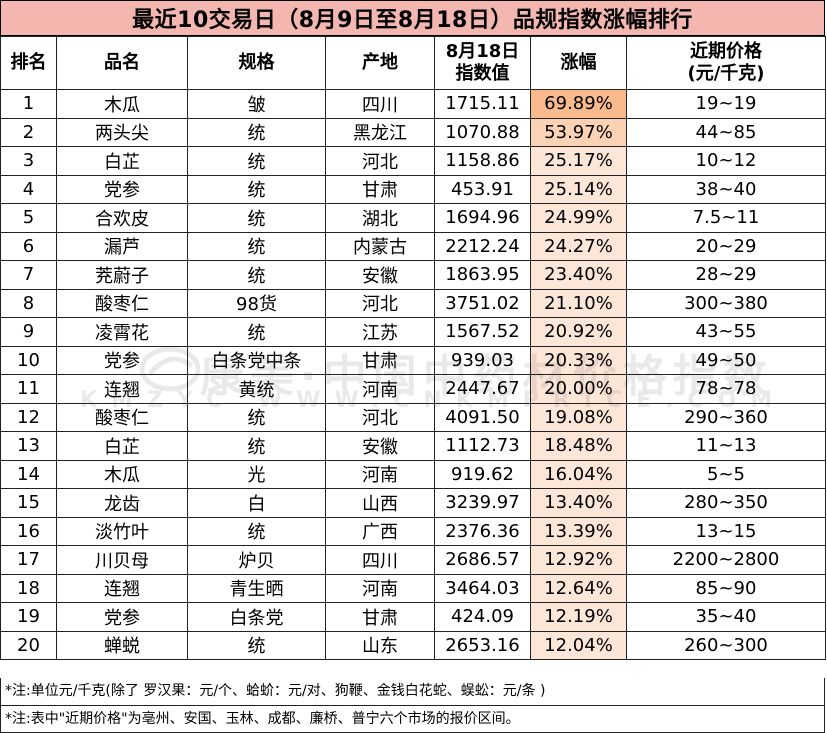 This screenshot has width=827, height=733. What do you see at coordinates (482, 104) in the screenshot?
I see `index-value-cell: 1715.11` at bounding box center [482, 104].